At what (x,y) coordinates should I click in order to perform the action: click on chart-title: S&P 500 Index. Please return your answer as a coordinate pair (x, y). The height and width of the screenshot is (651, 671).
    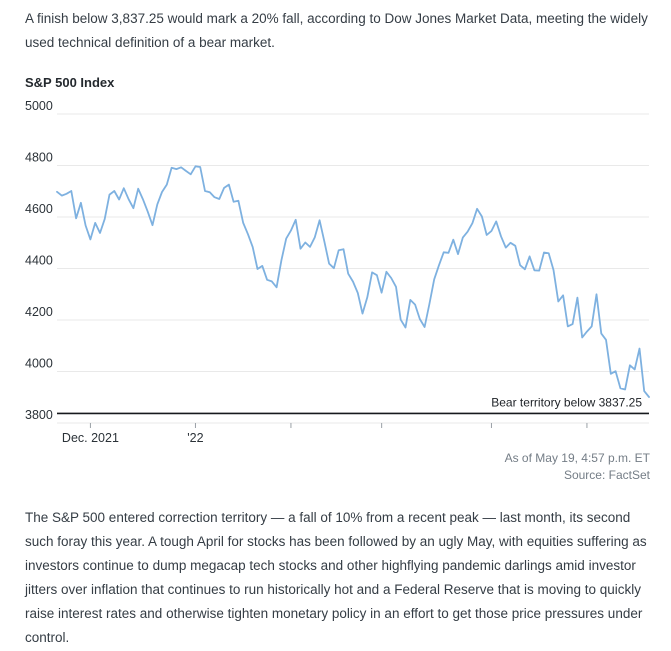
    Looking at the image, I should click on (70, 82).